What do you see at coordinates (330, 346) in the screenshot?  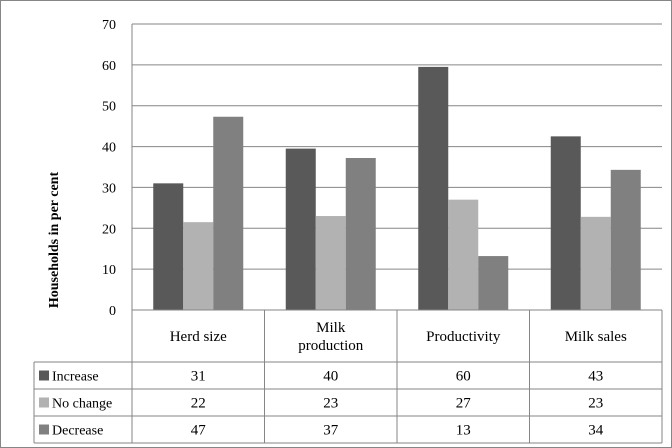 I see `x-tick-label: production` at bounding box center [330, 346].